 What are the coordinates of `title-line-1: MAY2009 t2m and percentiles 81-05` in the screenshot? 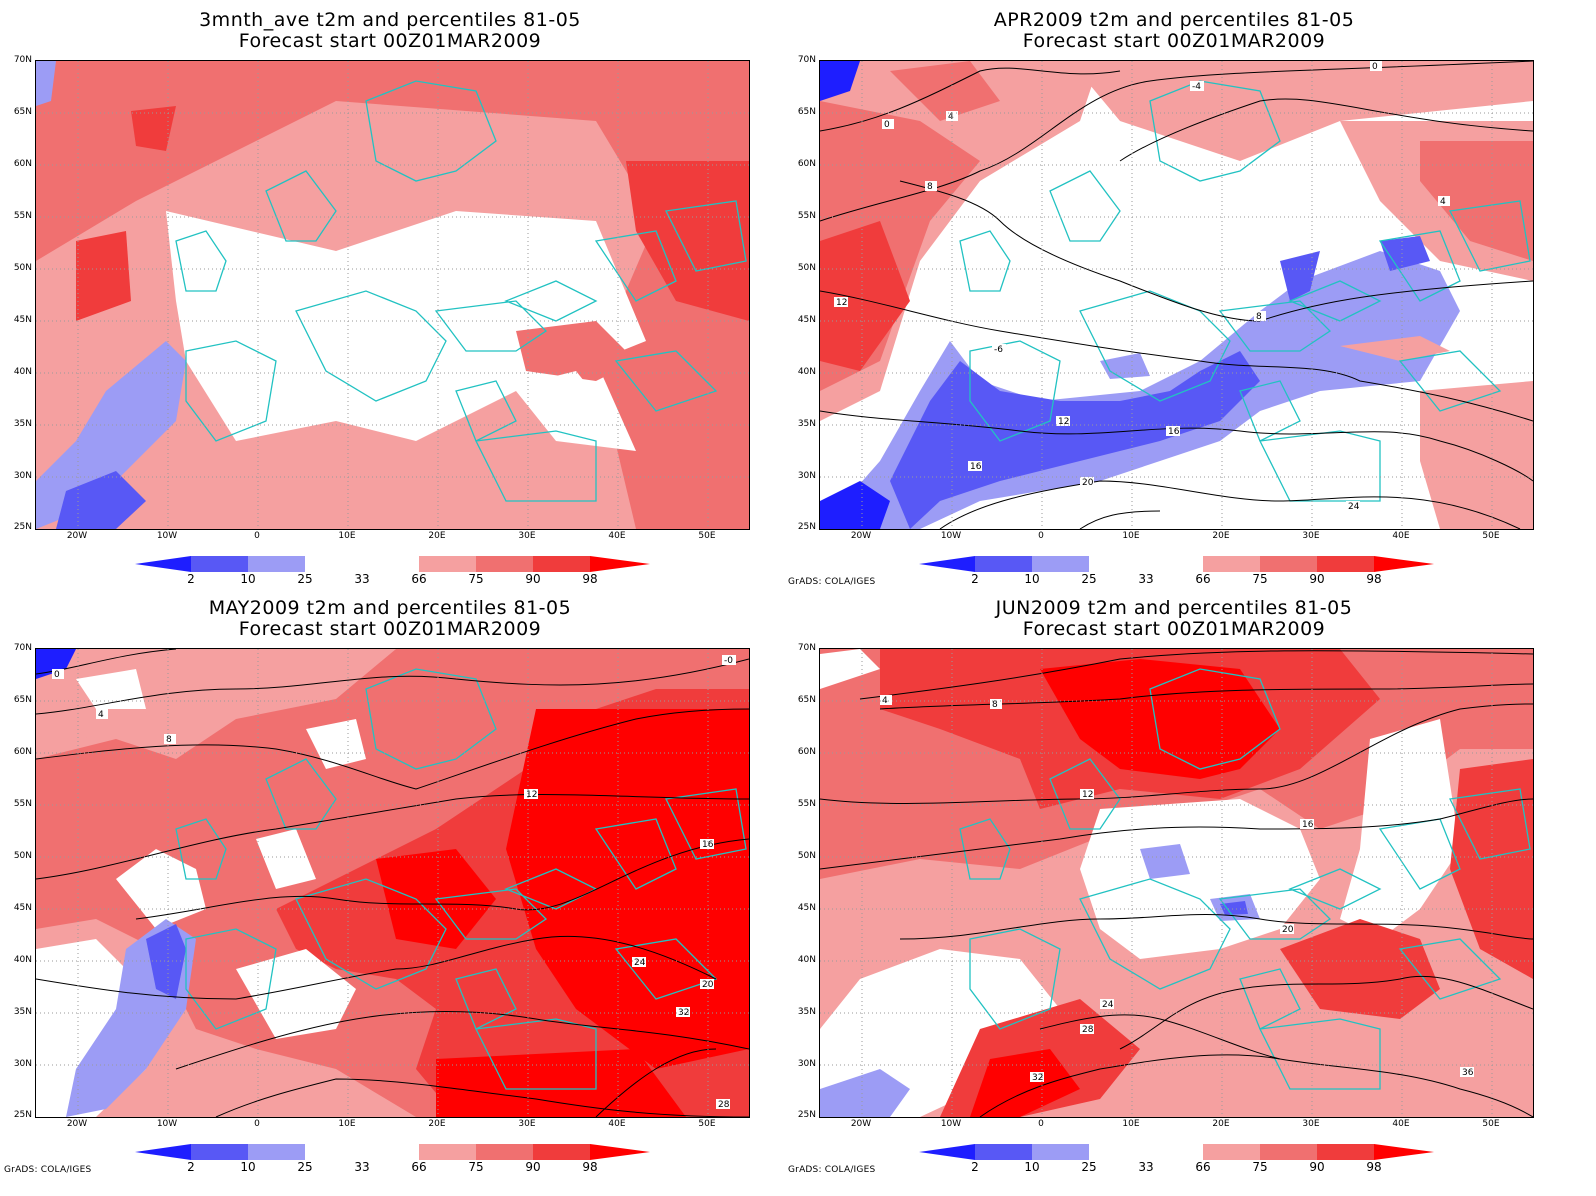 It's located at (390, 608).